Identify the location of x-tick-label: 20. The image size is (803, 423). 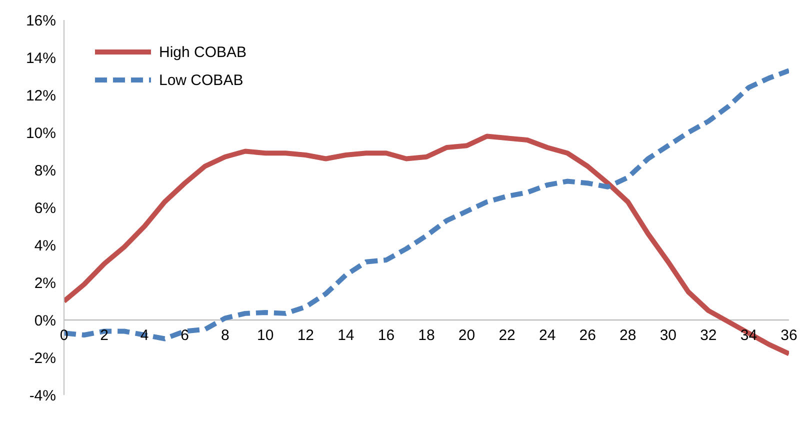
(467, 335).